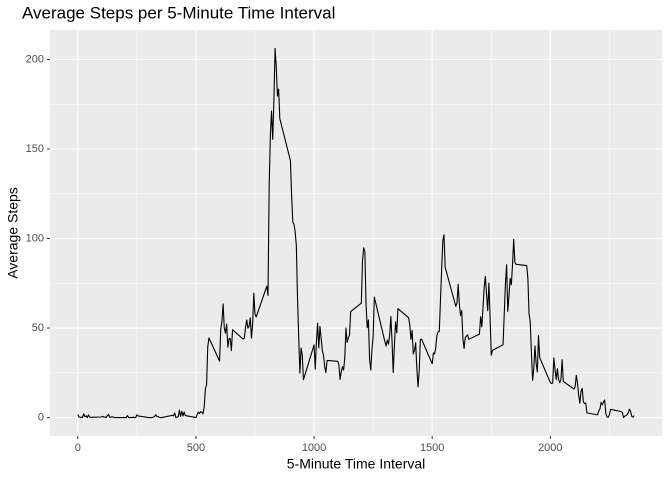 This screenshot has width=672, height=480. What do you see at coordinates (78, 448) in the screenshot?
I see `x-tick-label: 0` at bounding box center [78, 448].